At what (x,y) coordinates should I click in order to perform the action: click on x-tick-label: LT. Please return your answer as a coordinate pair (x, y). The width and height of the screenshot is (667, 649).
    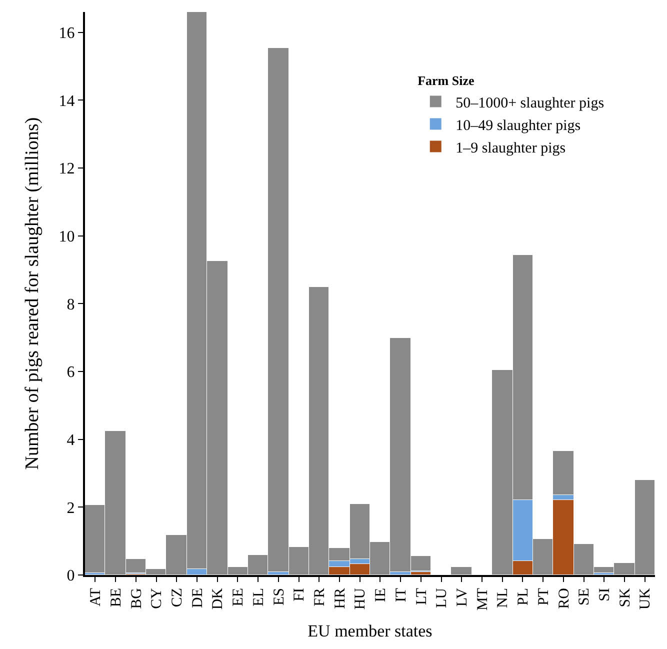
    Looking at the image, I should click on (422, 596).